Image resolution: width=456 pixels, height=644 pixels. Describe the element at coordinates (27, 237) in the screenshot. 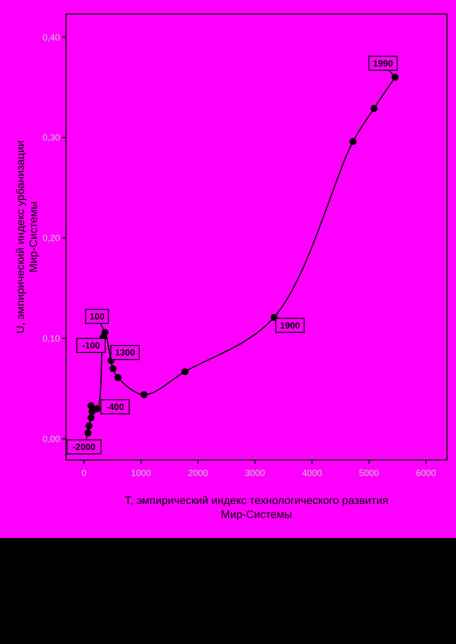

I see `y-axis-title: U, эмпирический индекс урбанизации Мир-Системы` at that location.